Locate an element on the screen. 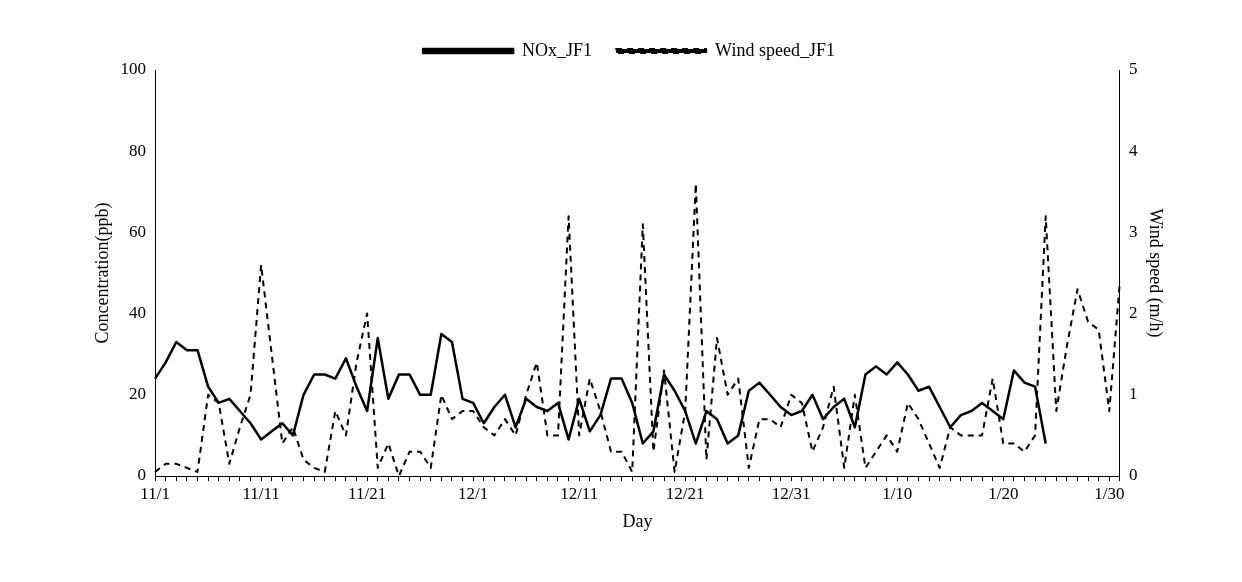 This screenshot has width=1242, height=582. x-tick-label: 12/31 is located at coordinates (791, 493).